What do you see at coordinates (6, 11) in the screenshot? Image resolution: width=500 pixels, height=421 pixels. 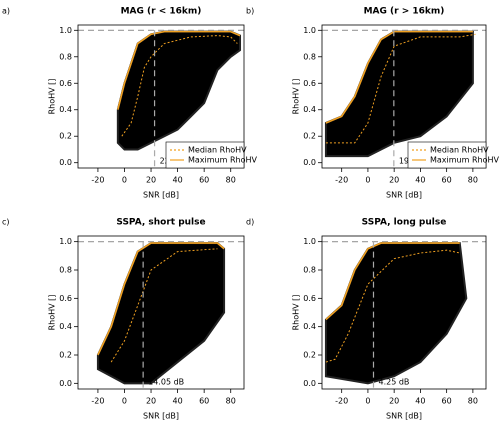 I see `panel-label: a)` at bounding box center [6, 11].